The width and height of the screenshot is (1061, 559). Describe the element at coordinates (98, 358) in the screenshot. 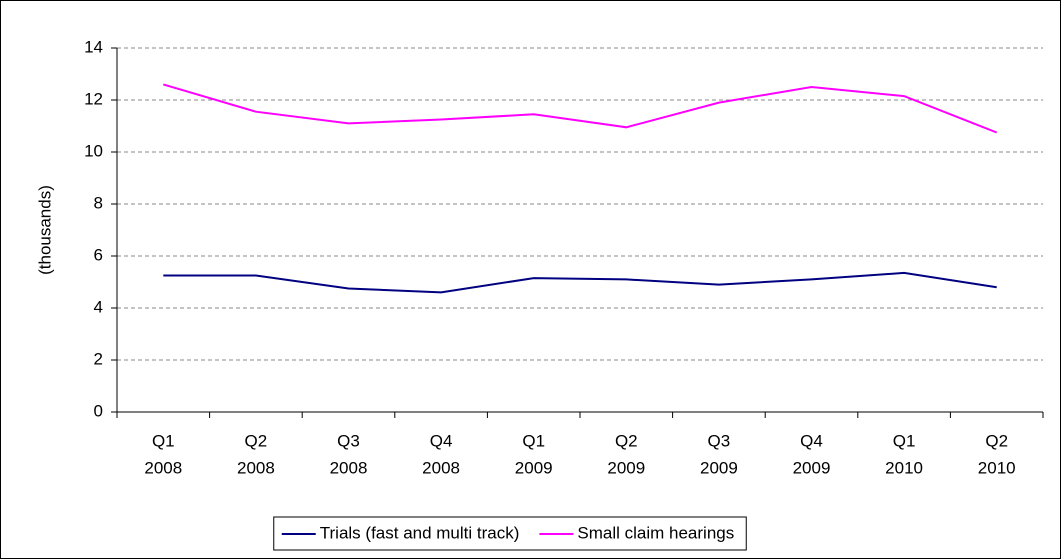

I see `y-tick-label: 2` at that location.